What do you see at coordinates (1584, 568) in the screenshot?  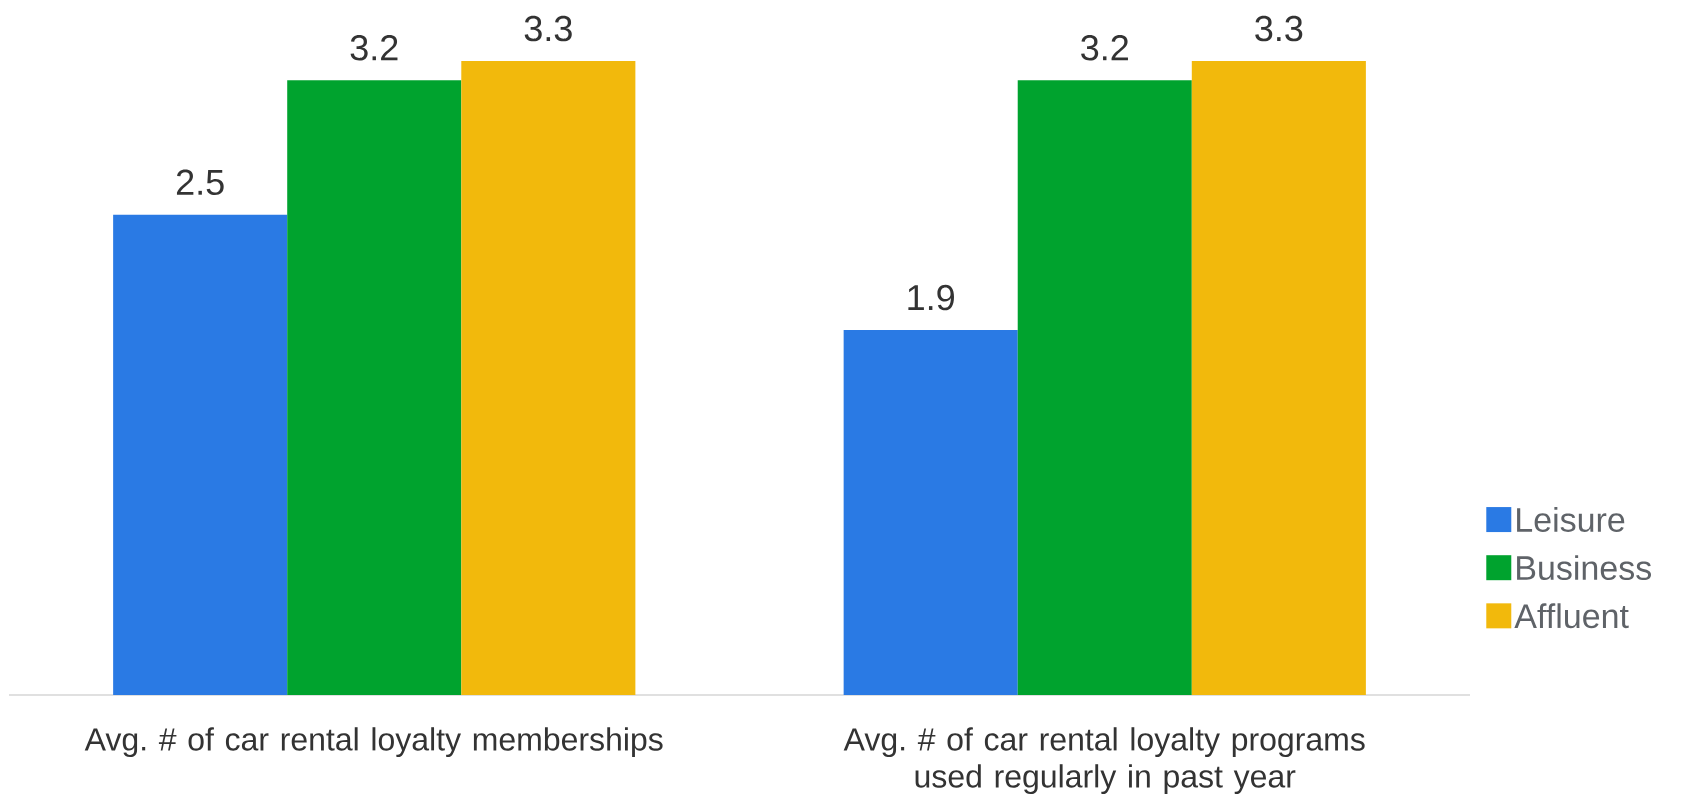 I see `legend-label: Business` at bounding box center [1584, 568].